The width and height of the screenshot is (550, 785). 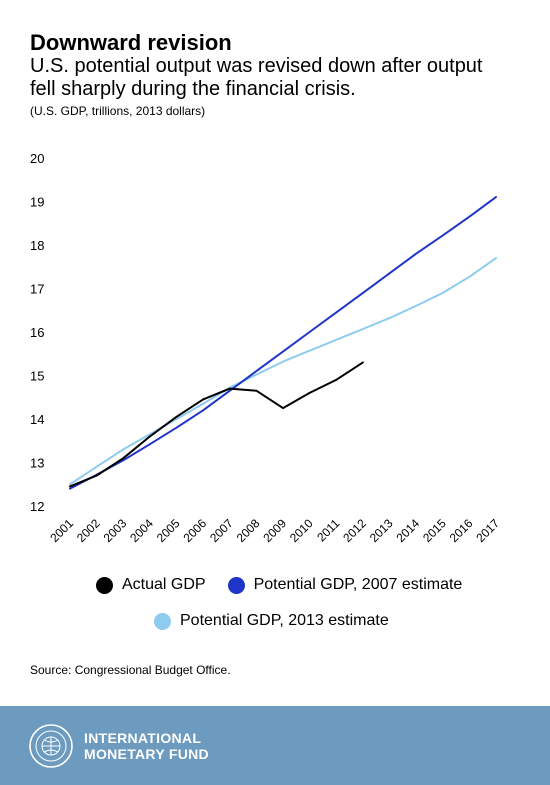 I want to click on x-tick-label: 2008, so click(x=248, y=530).